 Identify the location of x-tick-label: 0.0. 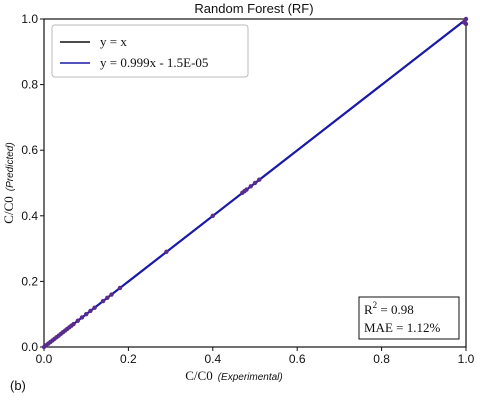
(44, 359).